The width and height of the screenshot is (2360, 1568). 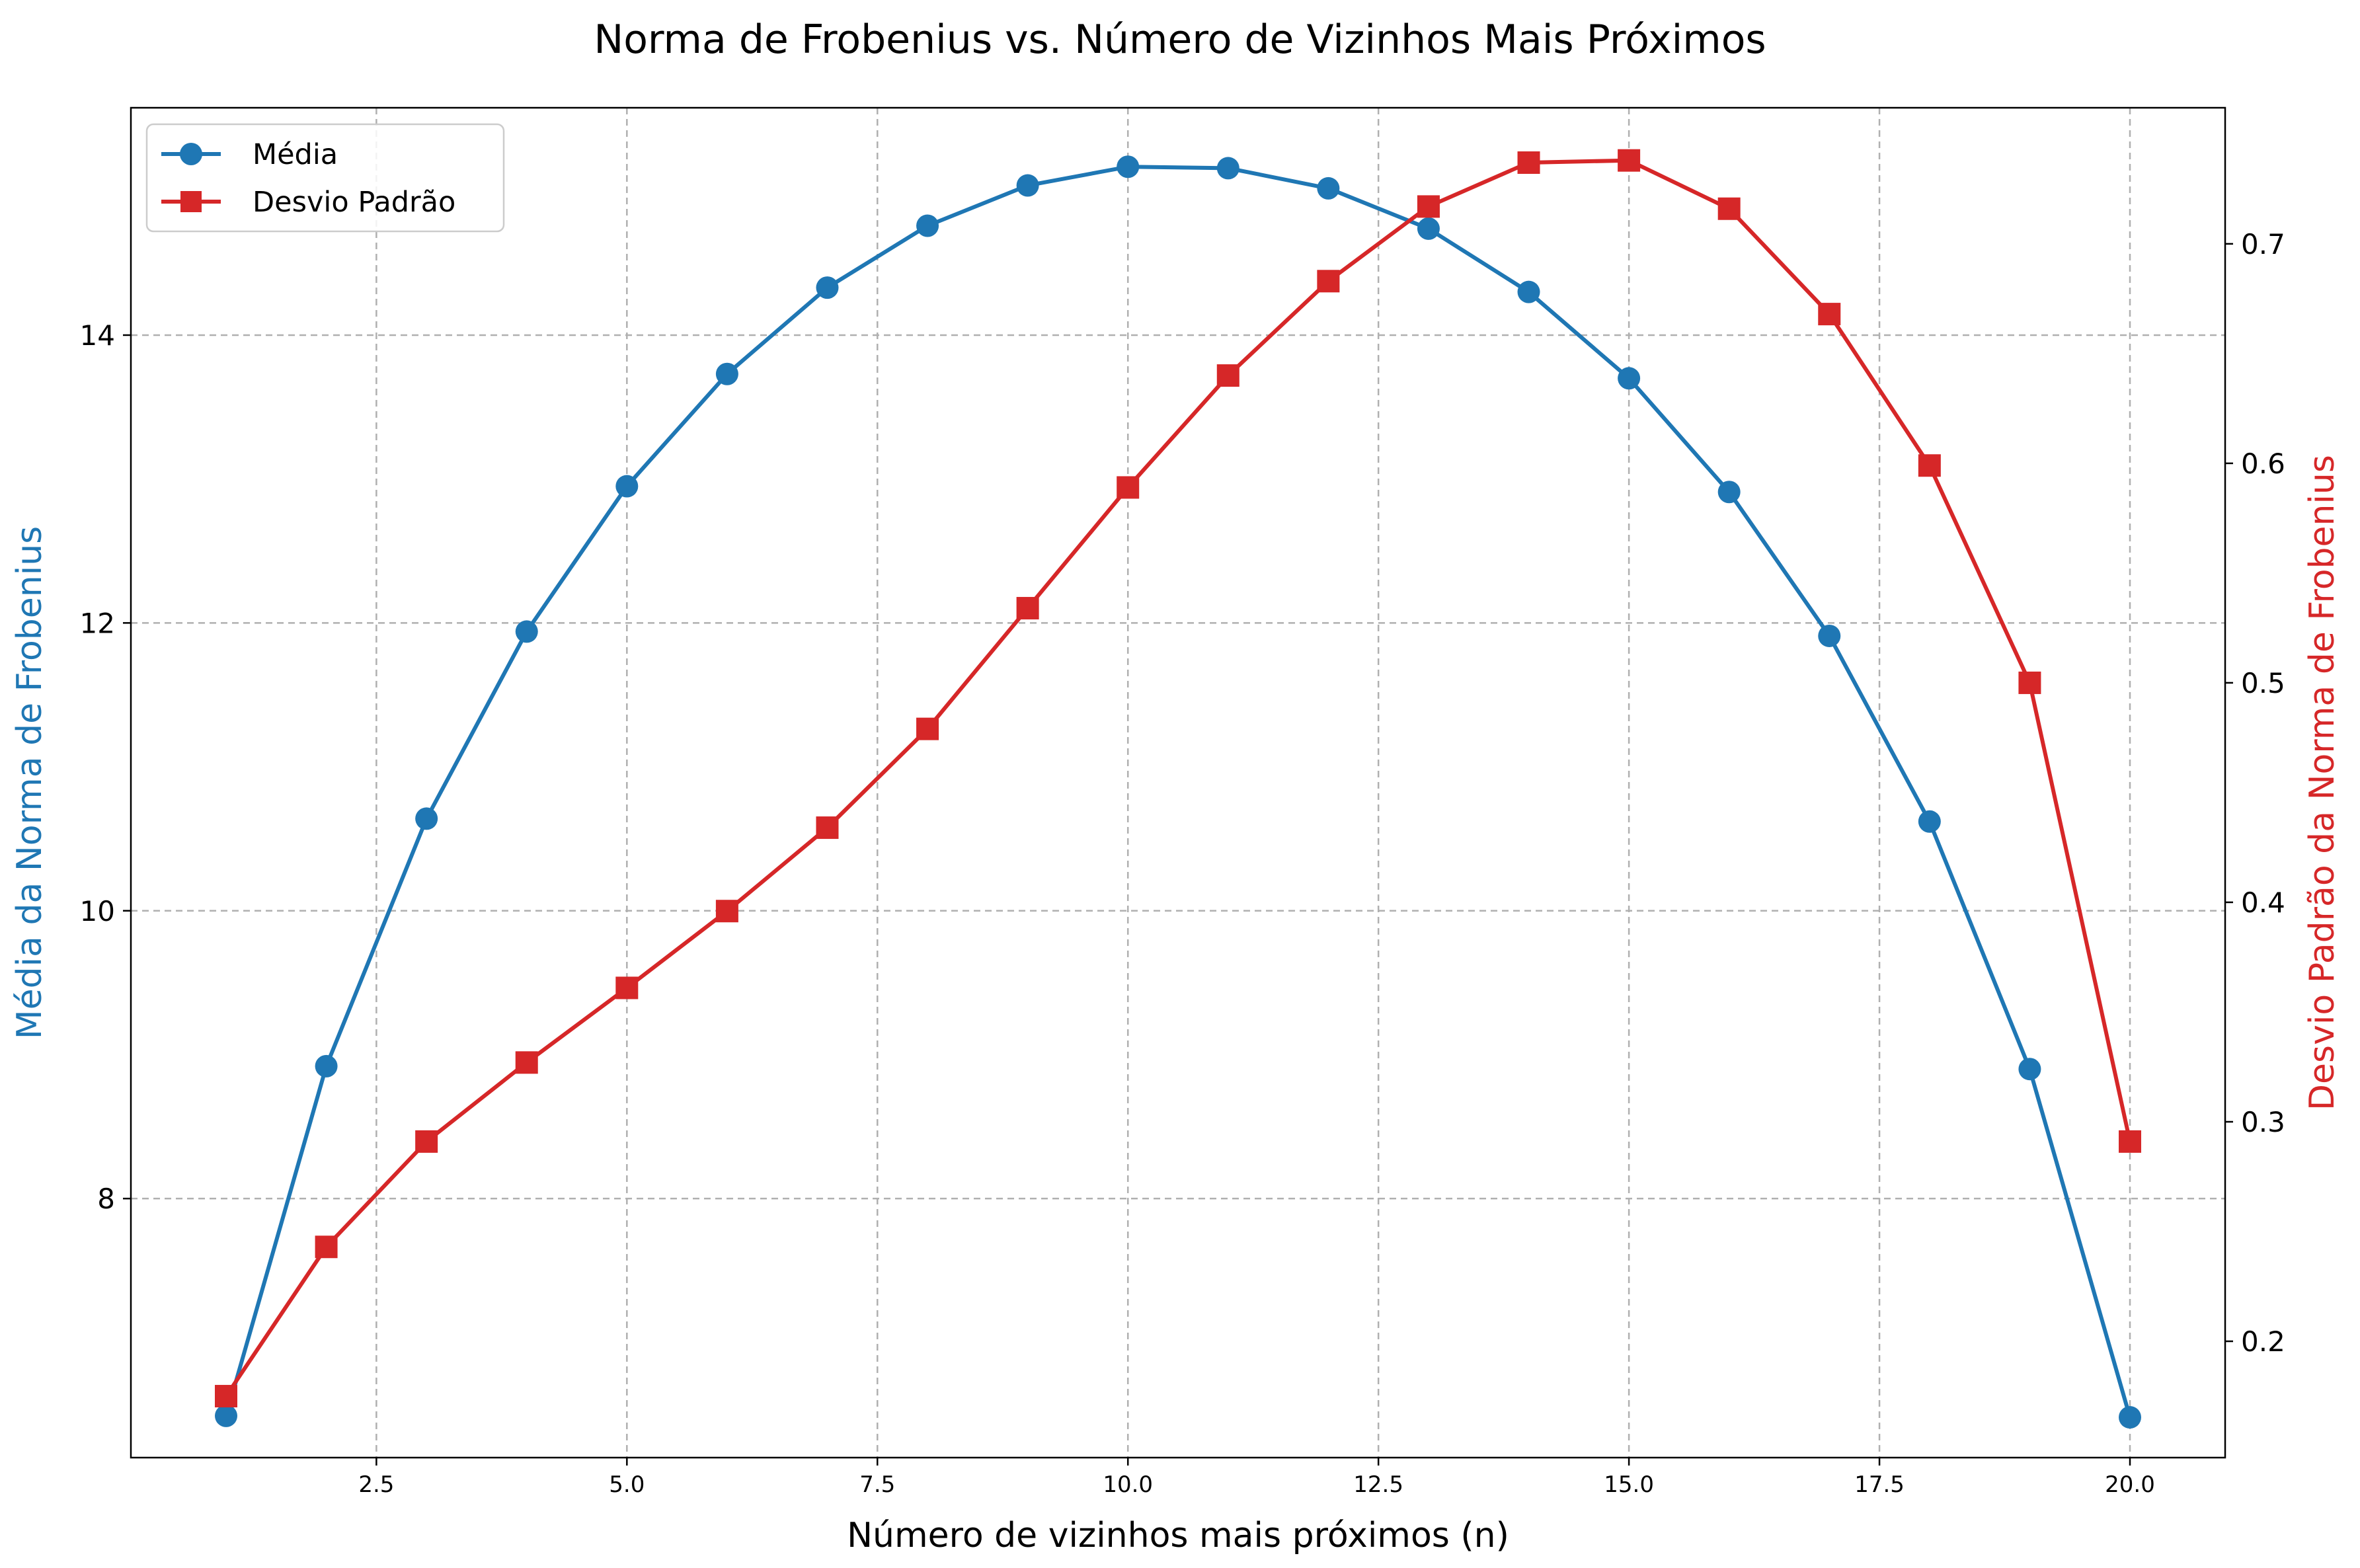 What do you see at coordinates (2263, 464) in the screenshot?
I see `y-right-tick-label: 0.6` at bounding box center [2263, 464].